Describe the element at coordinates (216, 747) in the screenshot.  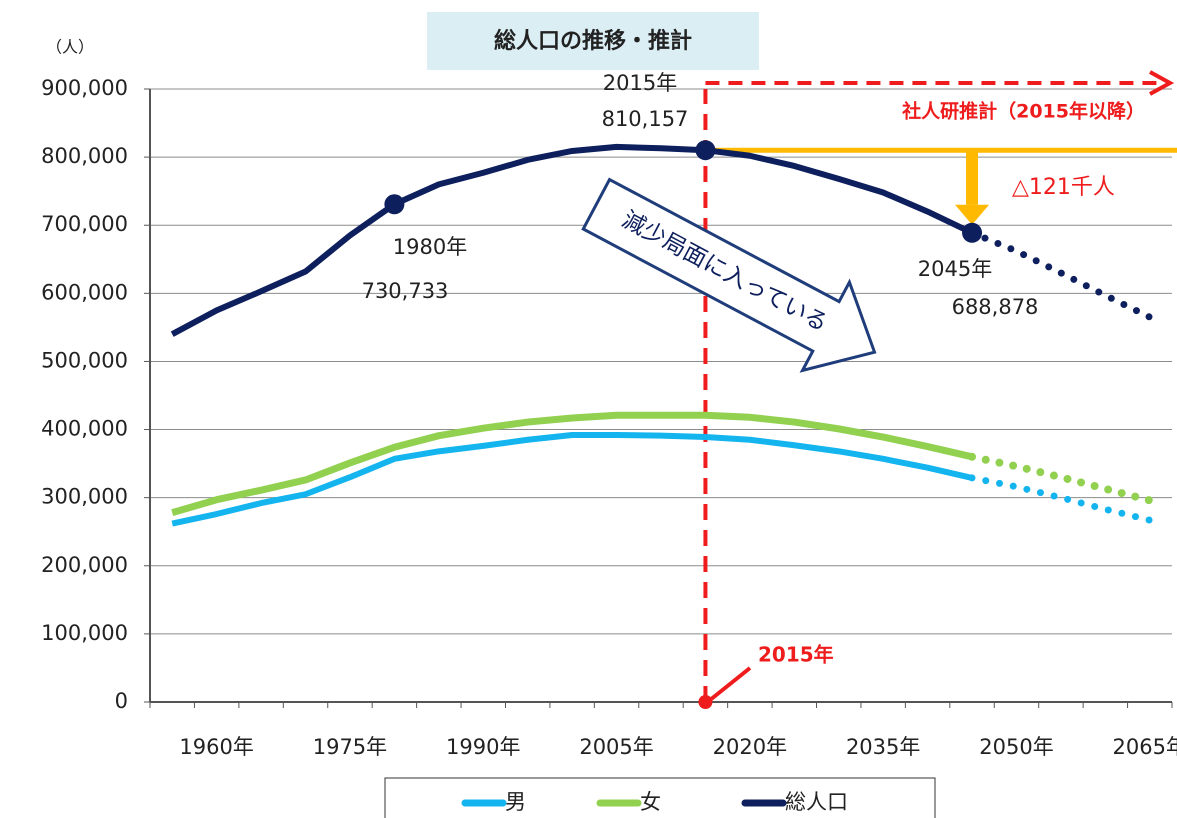
I see `x-tick-label: 1960年` at that location.